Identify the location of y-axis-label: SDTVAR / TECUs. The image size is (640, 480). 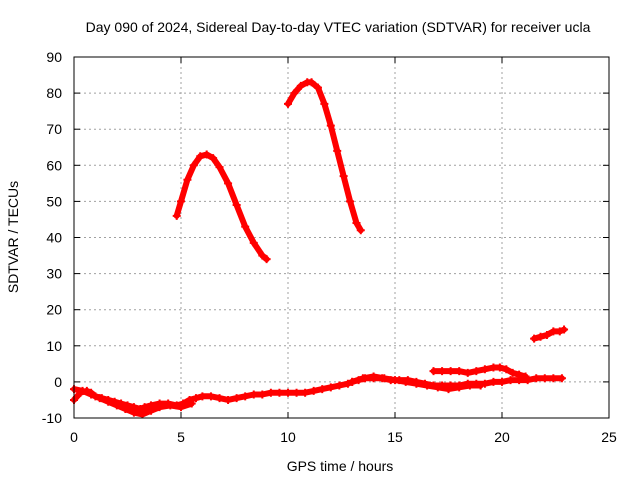
(13, 237).